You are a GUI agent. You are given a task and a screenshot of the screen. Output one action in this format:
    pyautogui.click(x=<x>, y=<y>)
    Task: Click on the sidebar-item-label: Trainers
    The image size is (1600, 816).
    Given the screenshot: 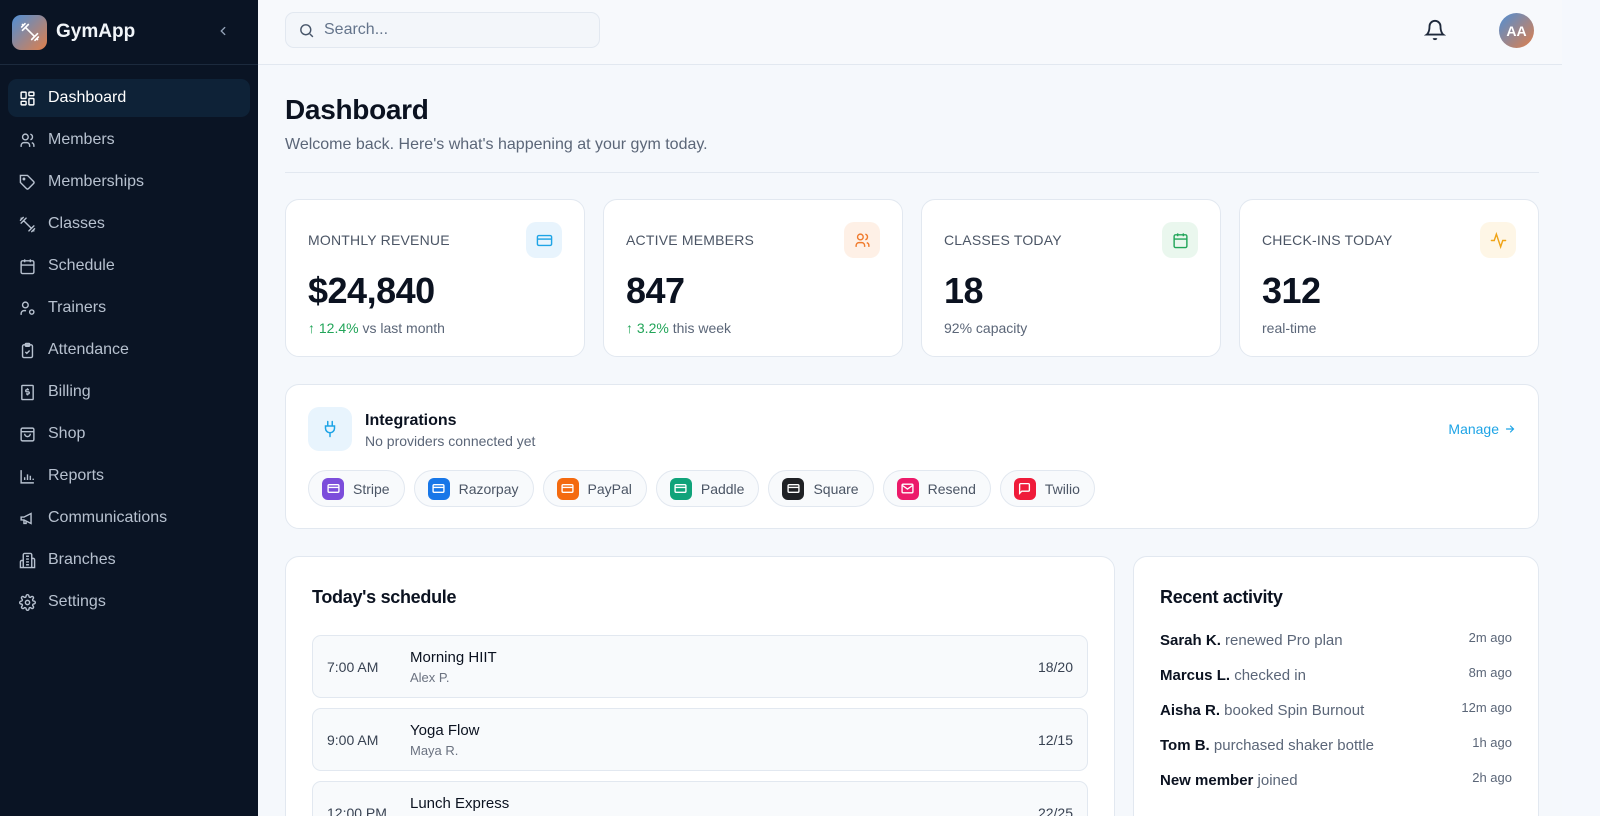 What is the action you would take?
    pyautogui.click(x=77, y=307)
    